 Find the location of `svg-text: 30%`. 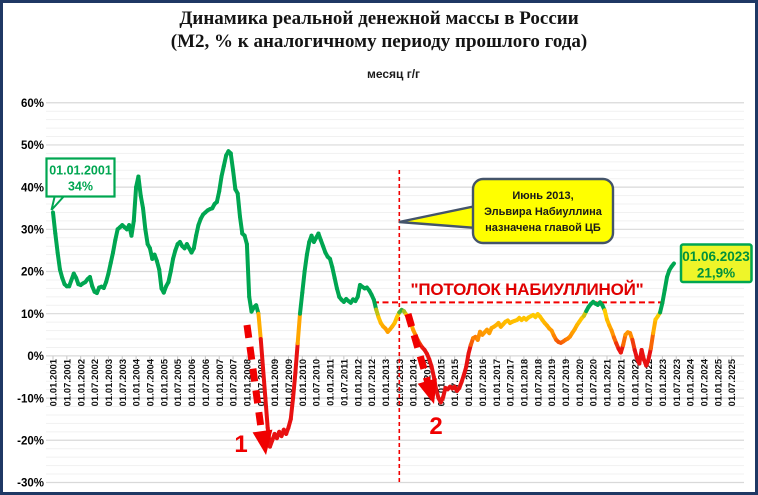

svg-text: 30% is located at coordinates (32, 231).